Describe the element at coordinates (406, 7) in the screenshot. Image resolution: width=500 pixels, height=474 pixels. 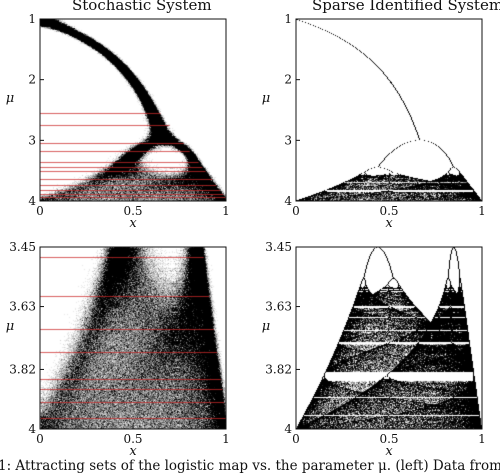
I see `title-sparse: Sparse Identified System` at that location.